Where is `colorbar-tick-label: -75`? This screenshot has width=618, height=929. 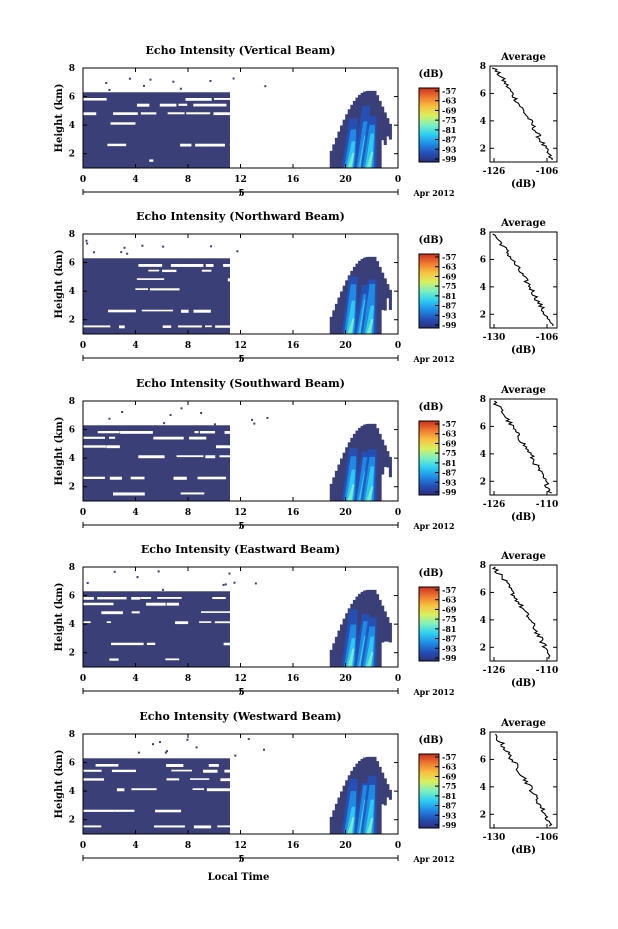
colorbar-tick-label: -75 is located at coordinates (449, 453).